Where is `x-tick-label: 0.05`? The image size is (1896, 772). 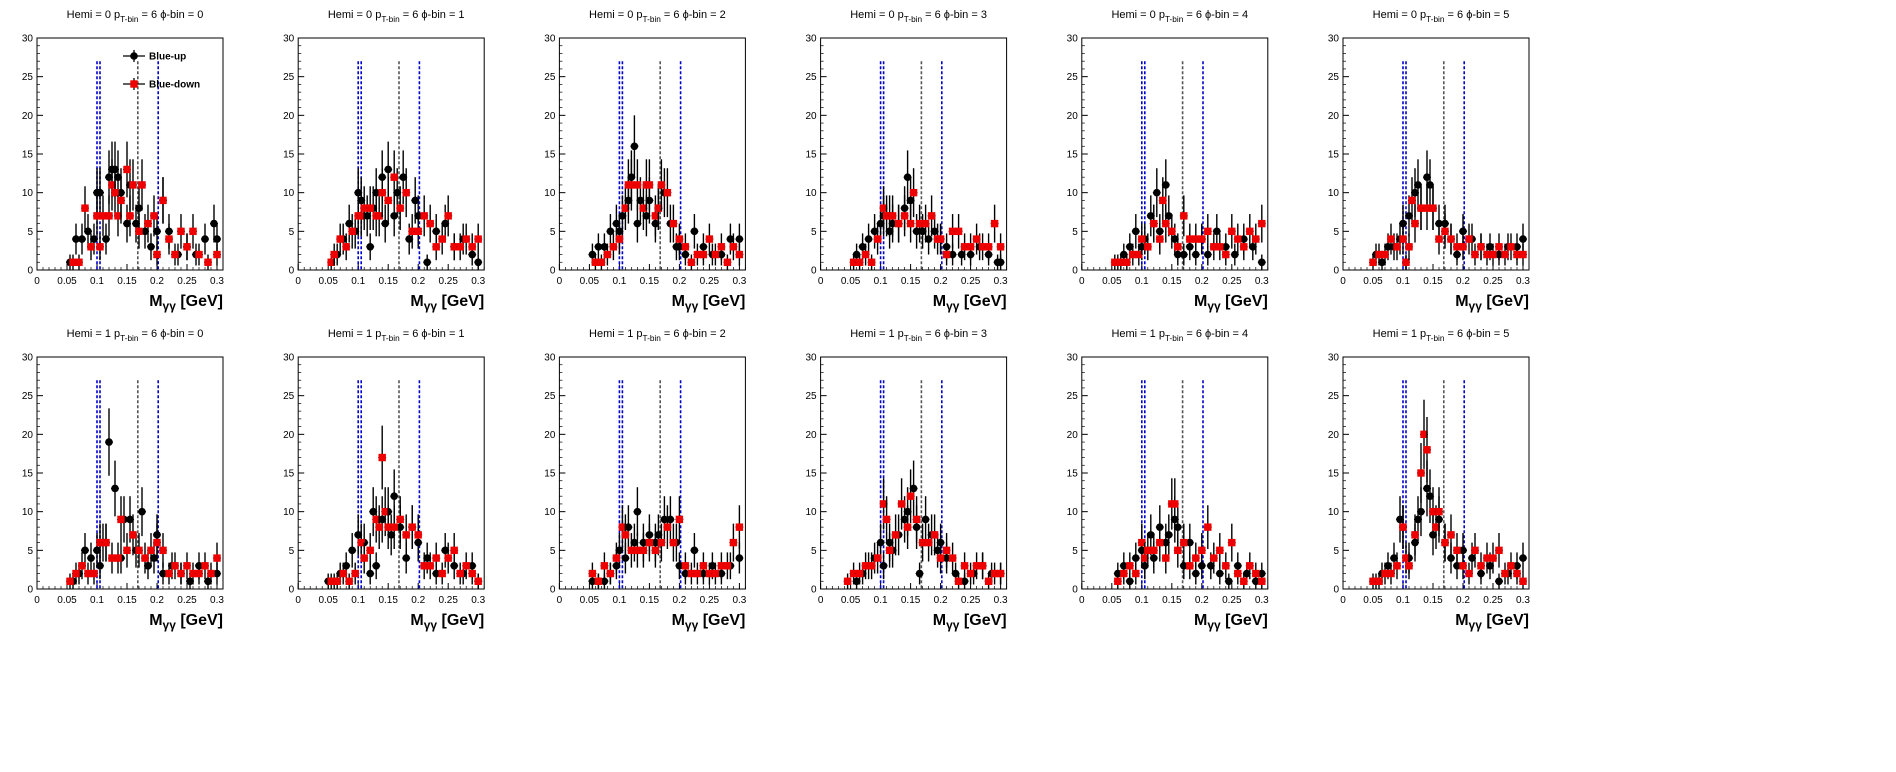
x-tick-label: 0.05 is located at coordinates (1112, 600).